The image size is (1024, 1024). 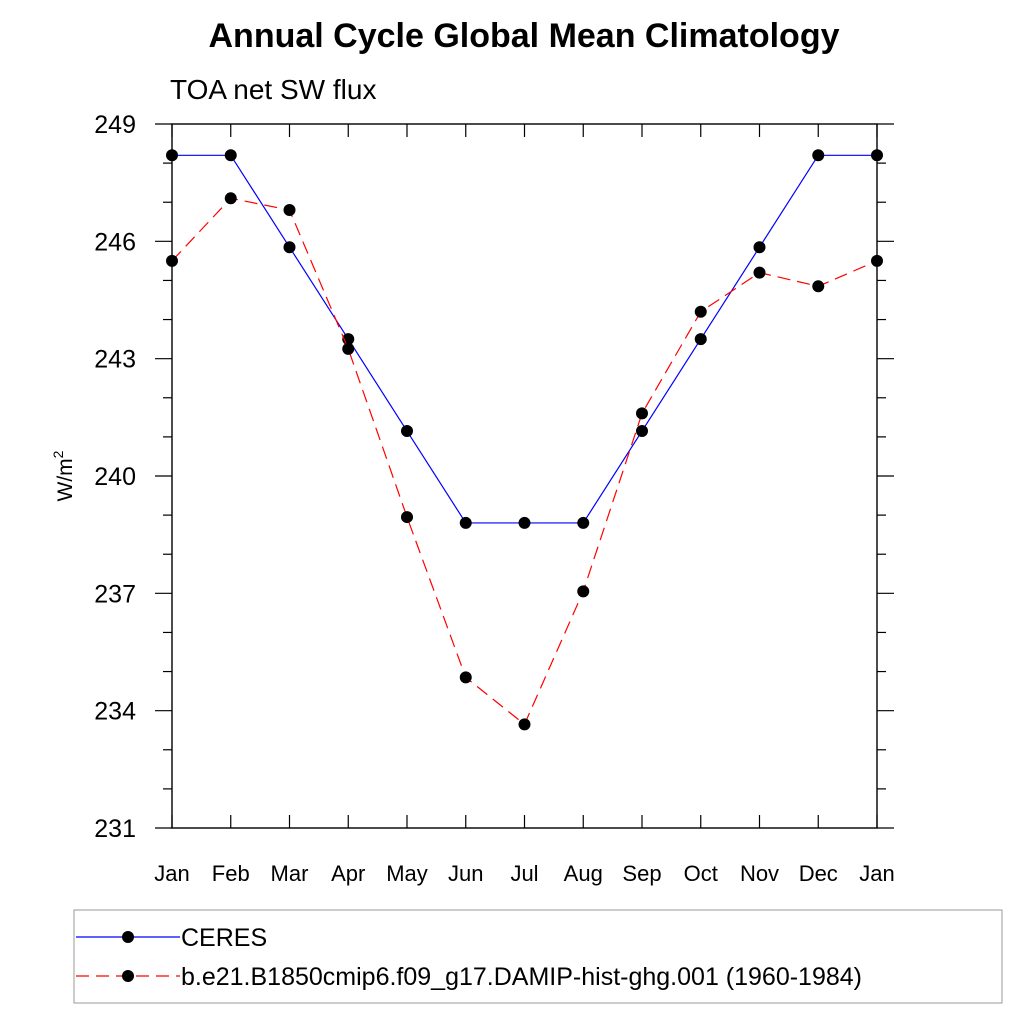 What do you see at coordinates (465, 873) in the screenshot?
I see `x-tick-label: Jun` at bounding box center [465, 873].